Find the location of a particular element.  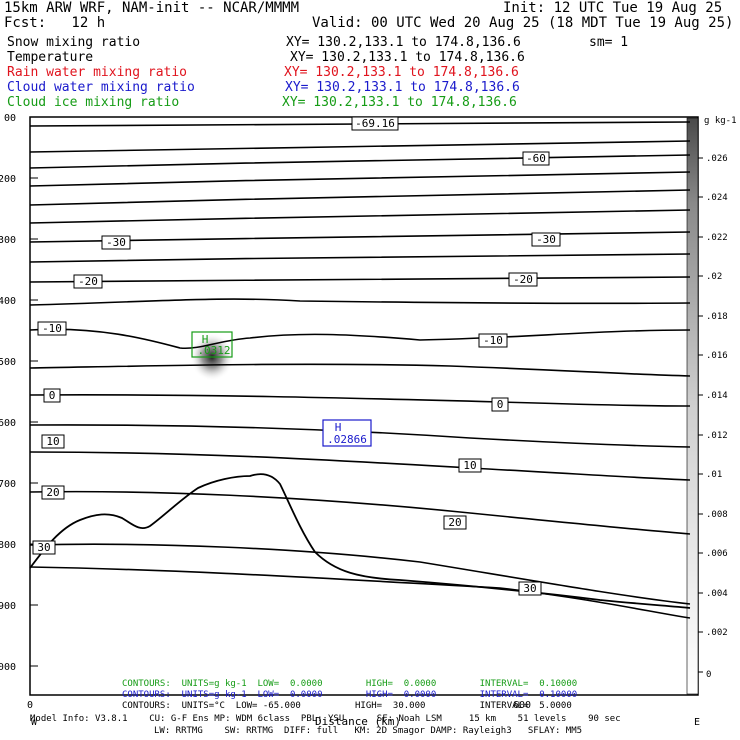

colorbar-label: .018 is located at coordinates (717, 317).